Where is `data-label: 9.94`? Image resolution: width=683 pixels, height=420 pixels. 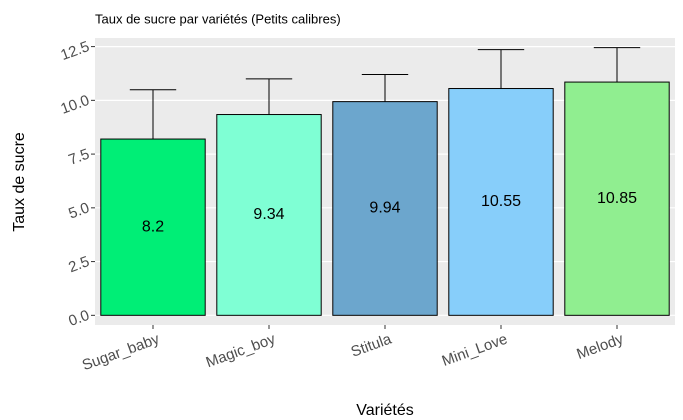 data-label: 9.94 is located at coordinates (384, 208).